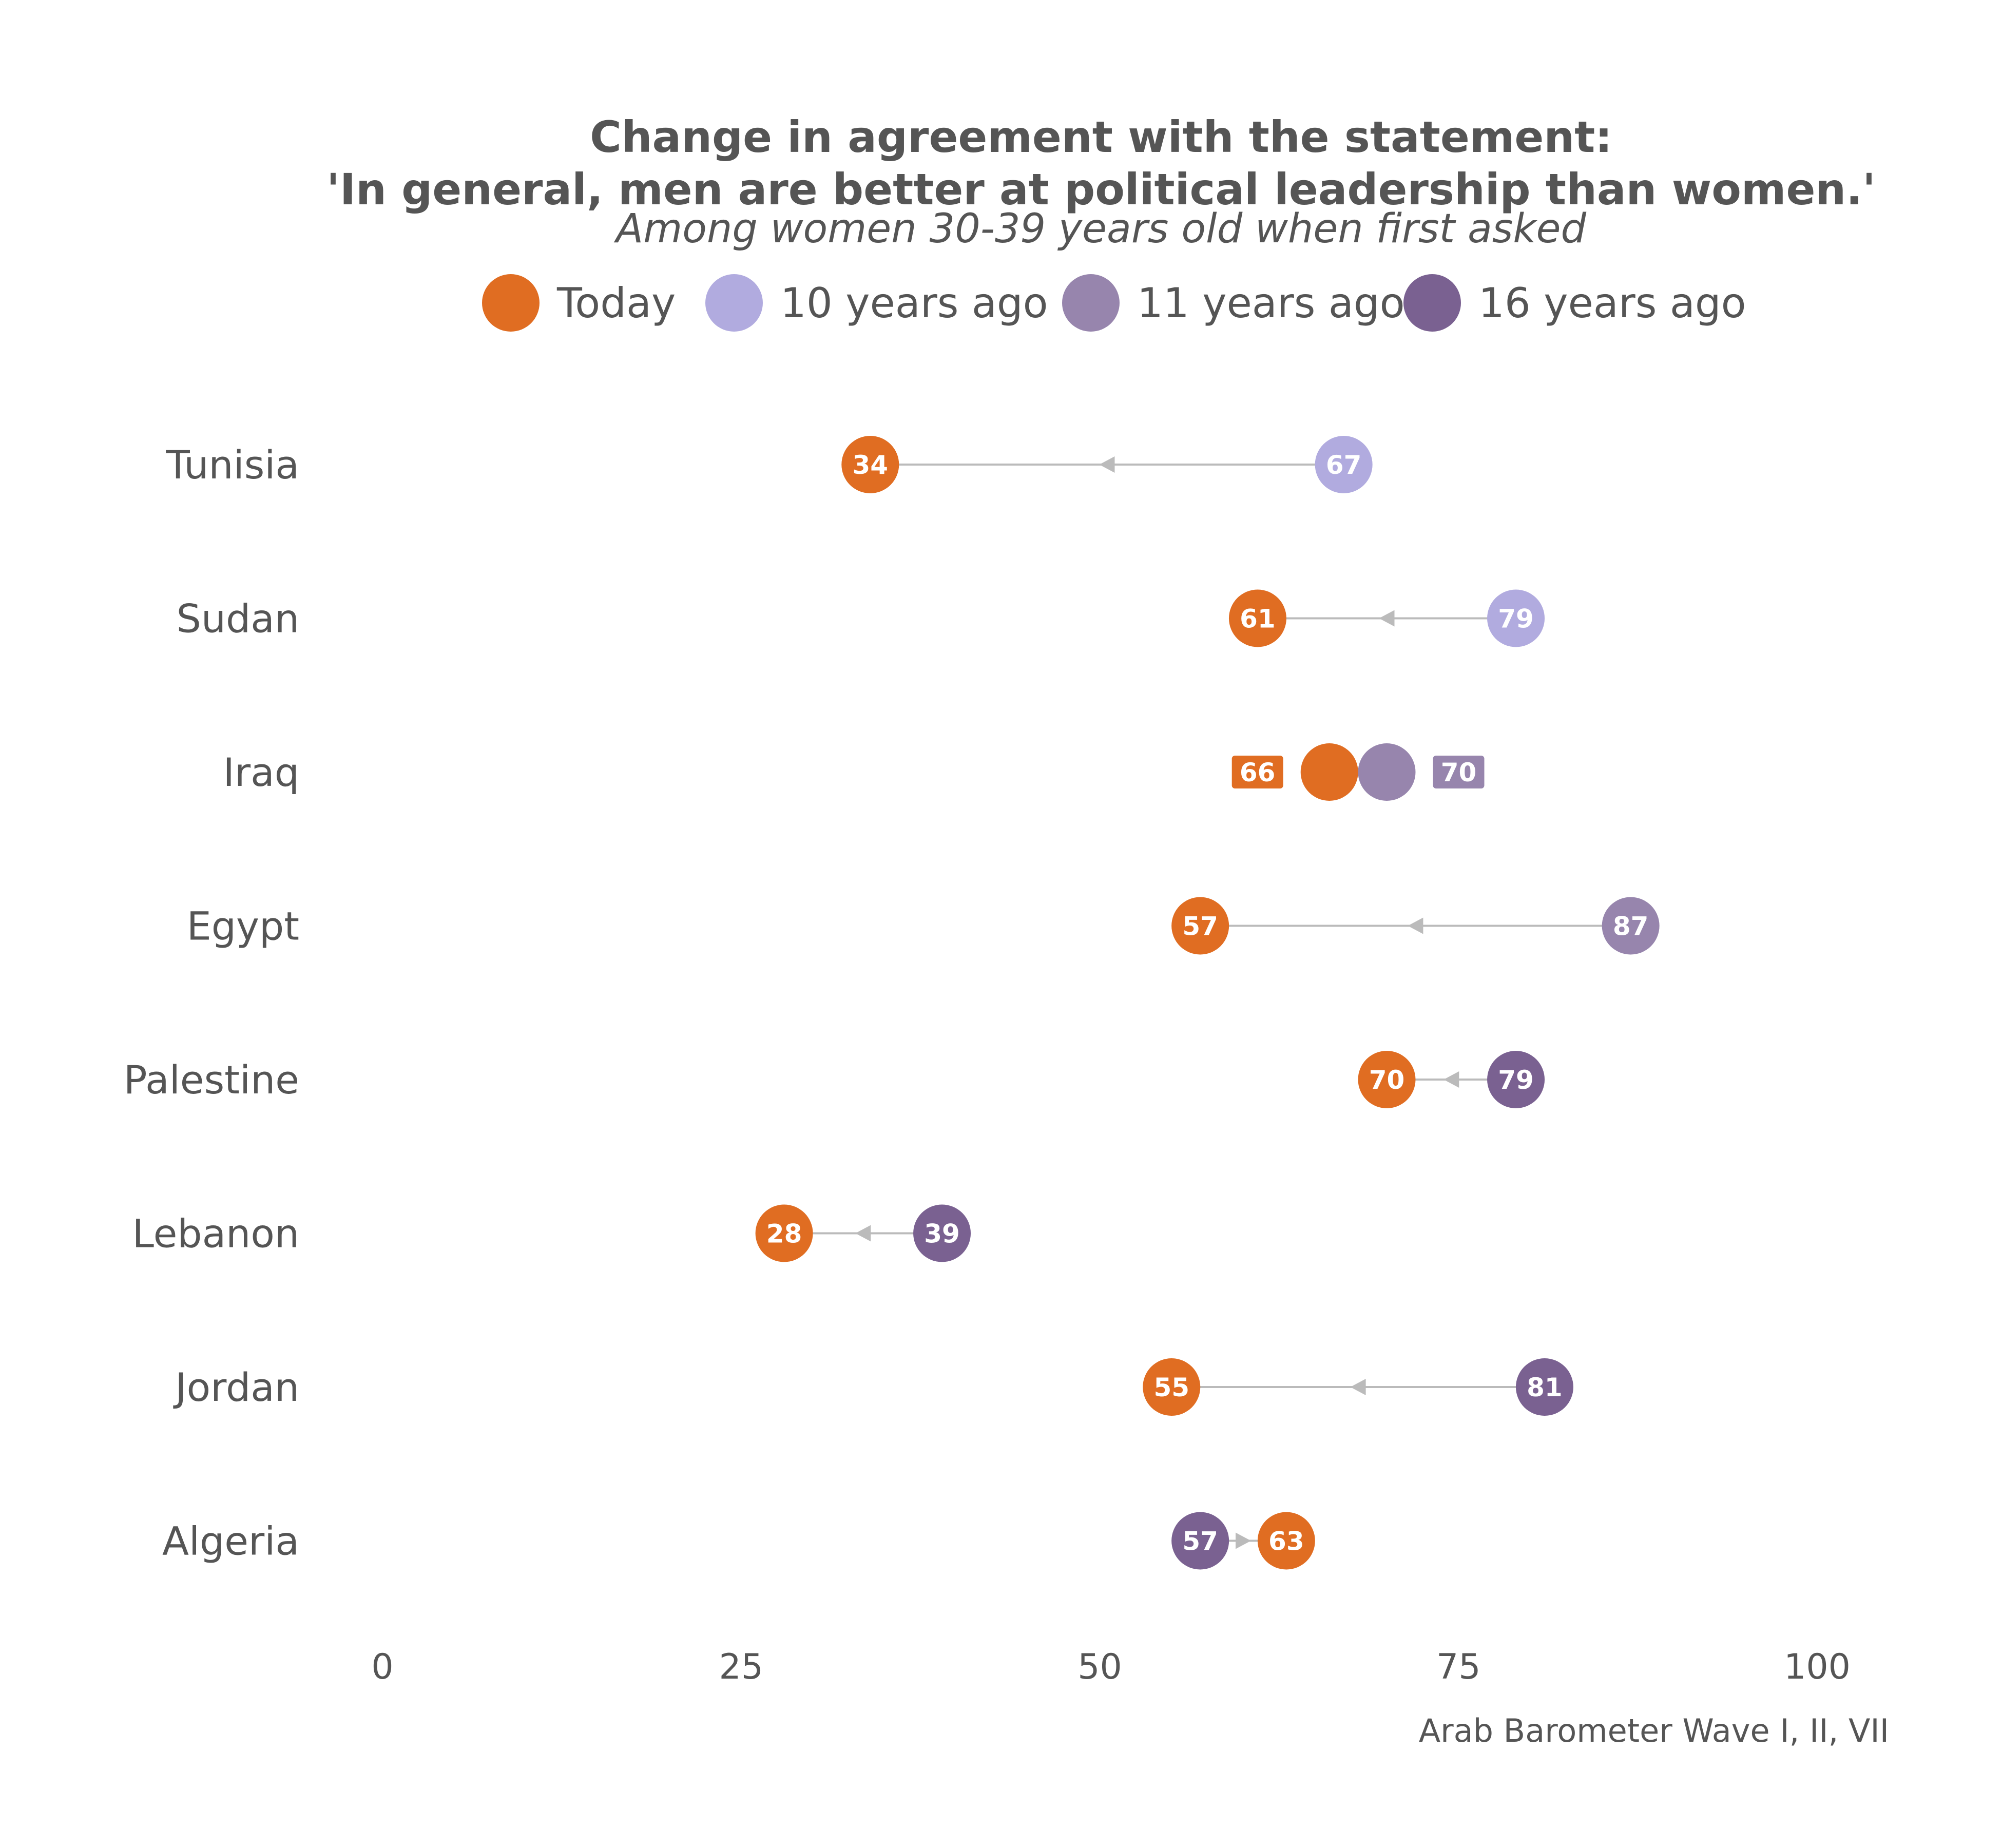  I want to click on row-jordan: Jordan 81 55, so click(873, 1387).